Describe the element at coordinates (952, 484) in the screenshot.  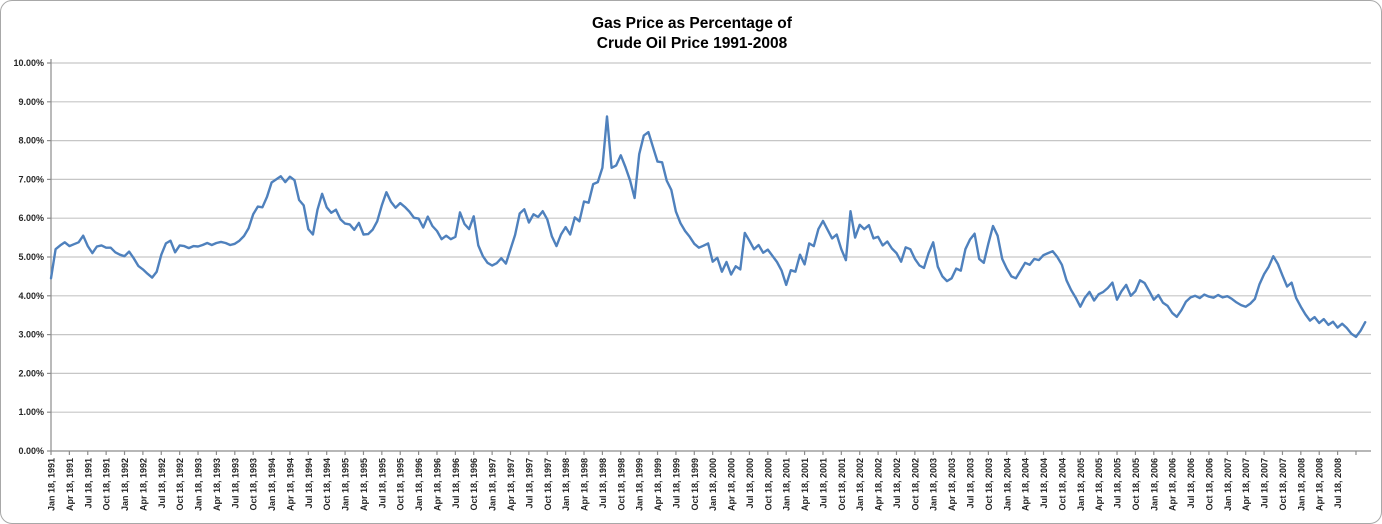
I see `x-axis-label: Apr 18, 2003` at that location.